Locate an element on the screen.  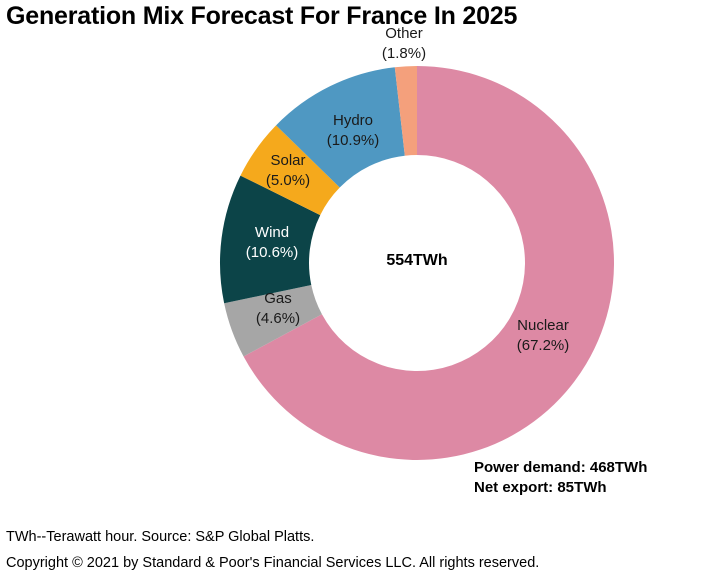
slice-other is located at coordinates (405, 111).